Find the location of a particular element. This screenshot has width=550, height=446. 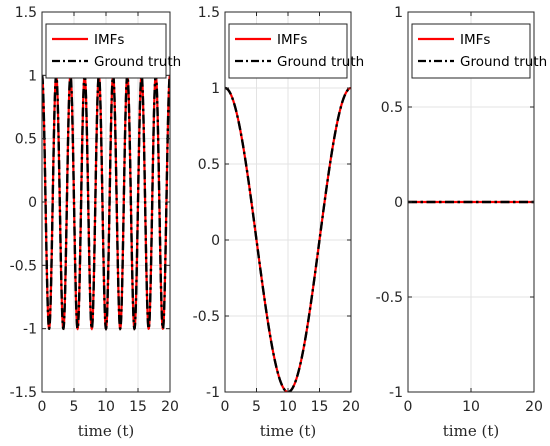

series-line-ground-truth is located at coordinates (106, 202).